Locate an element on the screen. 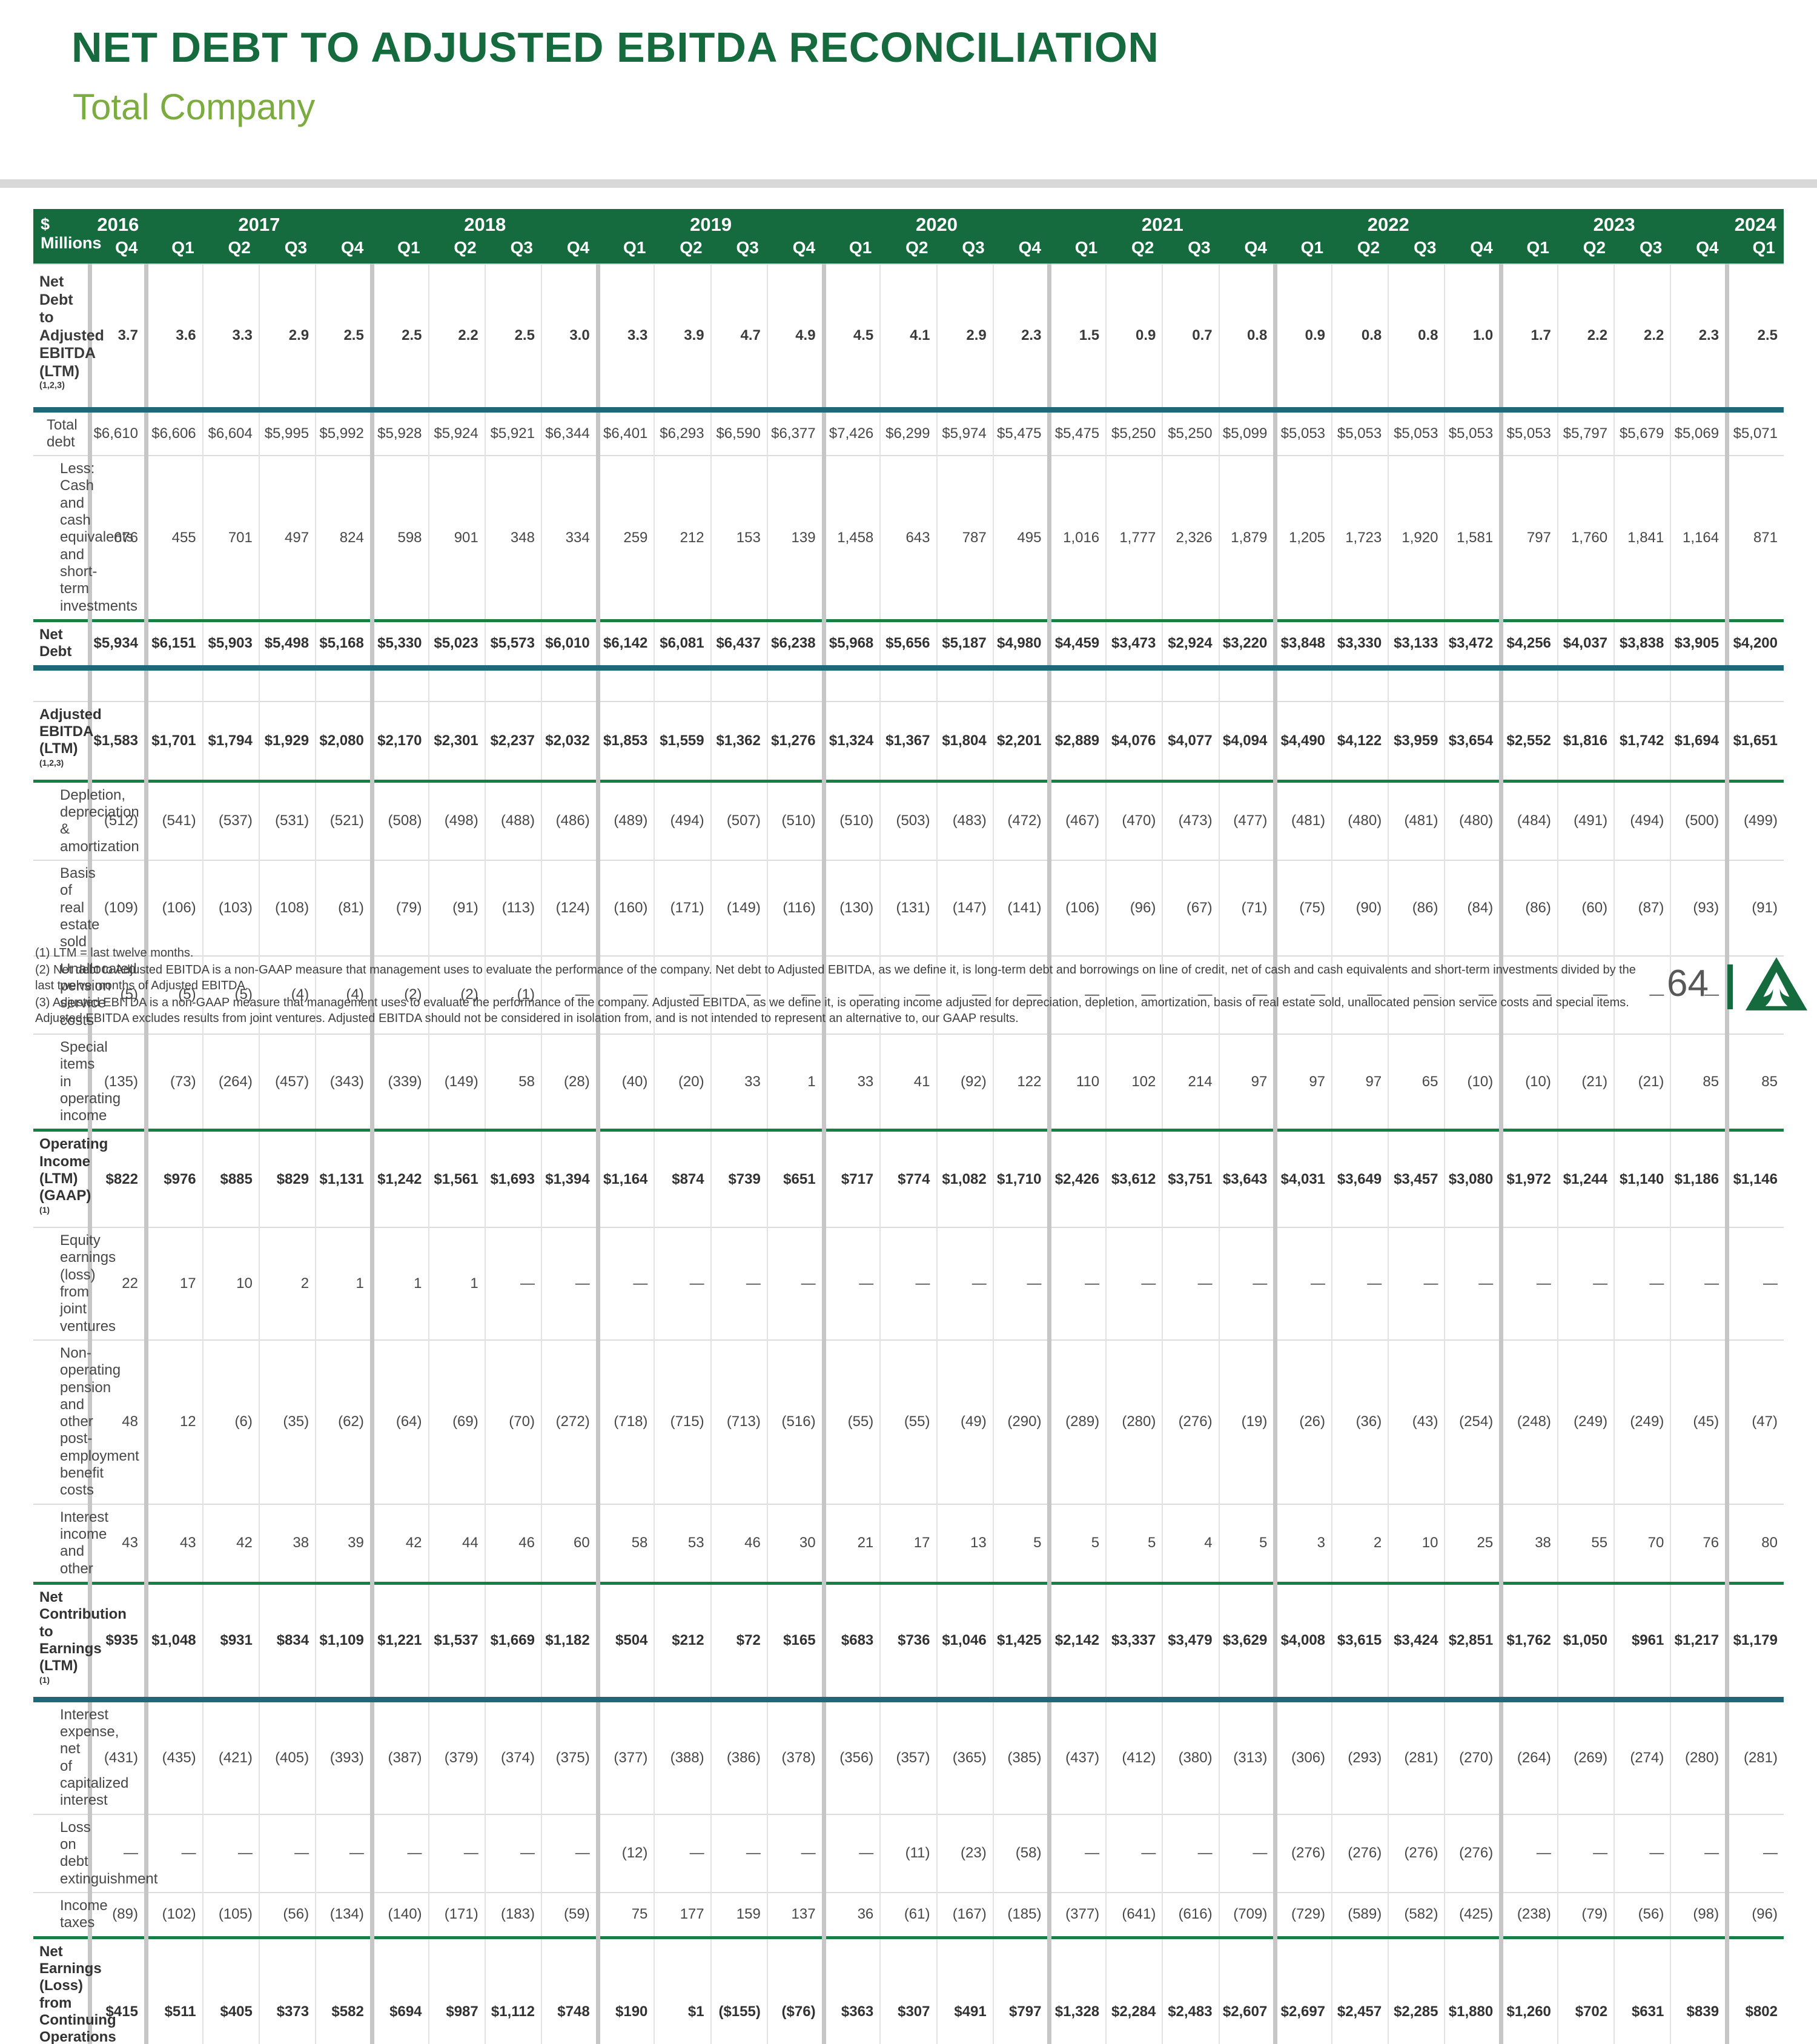 The width and height of the screenshot is (1817, 2044). cell-adjusted-ebitda-2019-Q4: $1,276 is located at coordinates (795, 741).